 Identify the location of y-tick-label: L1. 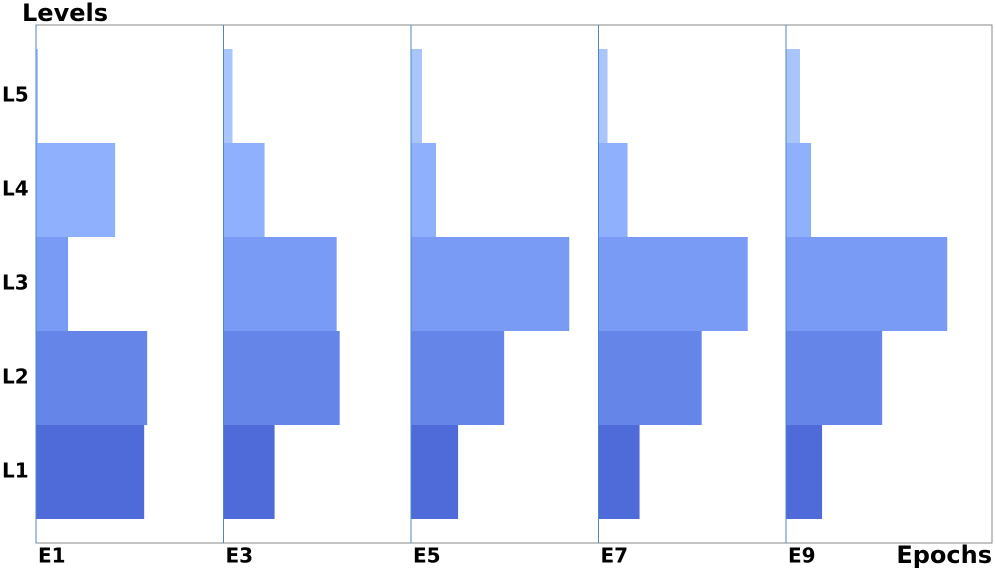
(15, 471).